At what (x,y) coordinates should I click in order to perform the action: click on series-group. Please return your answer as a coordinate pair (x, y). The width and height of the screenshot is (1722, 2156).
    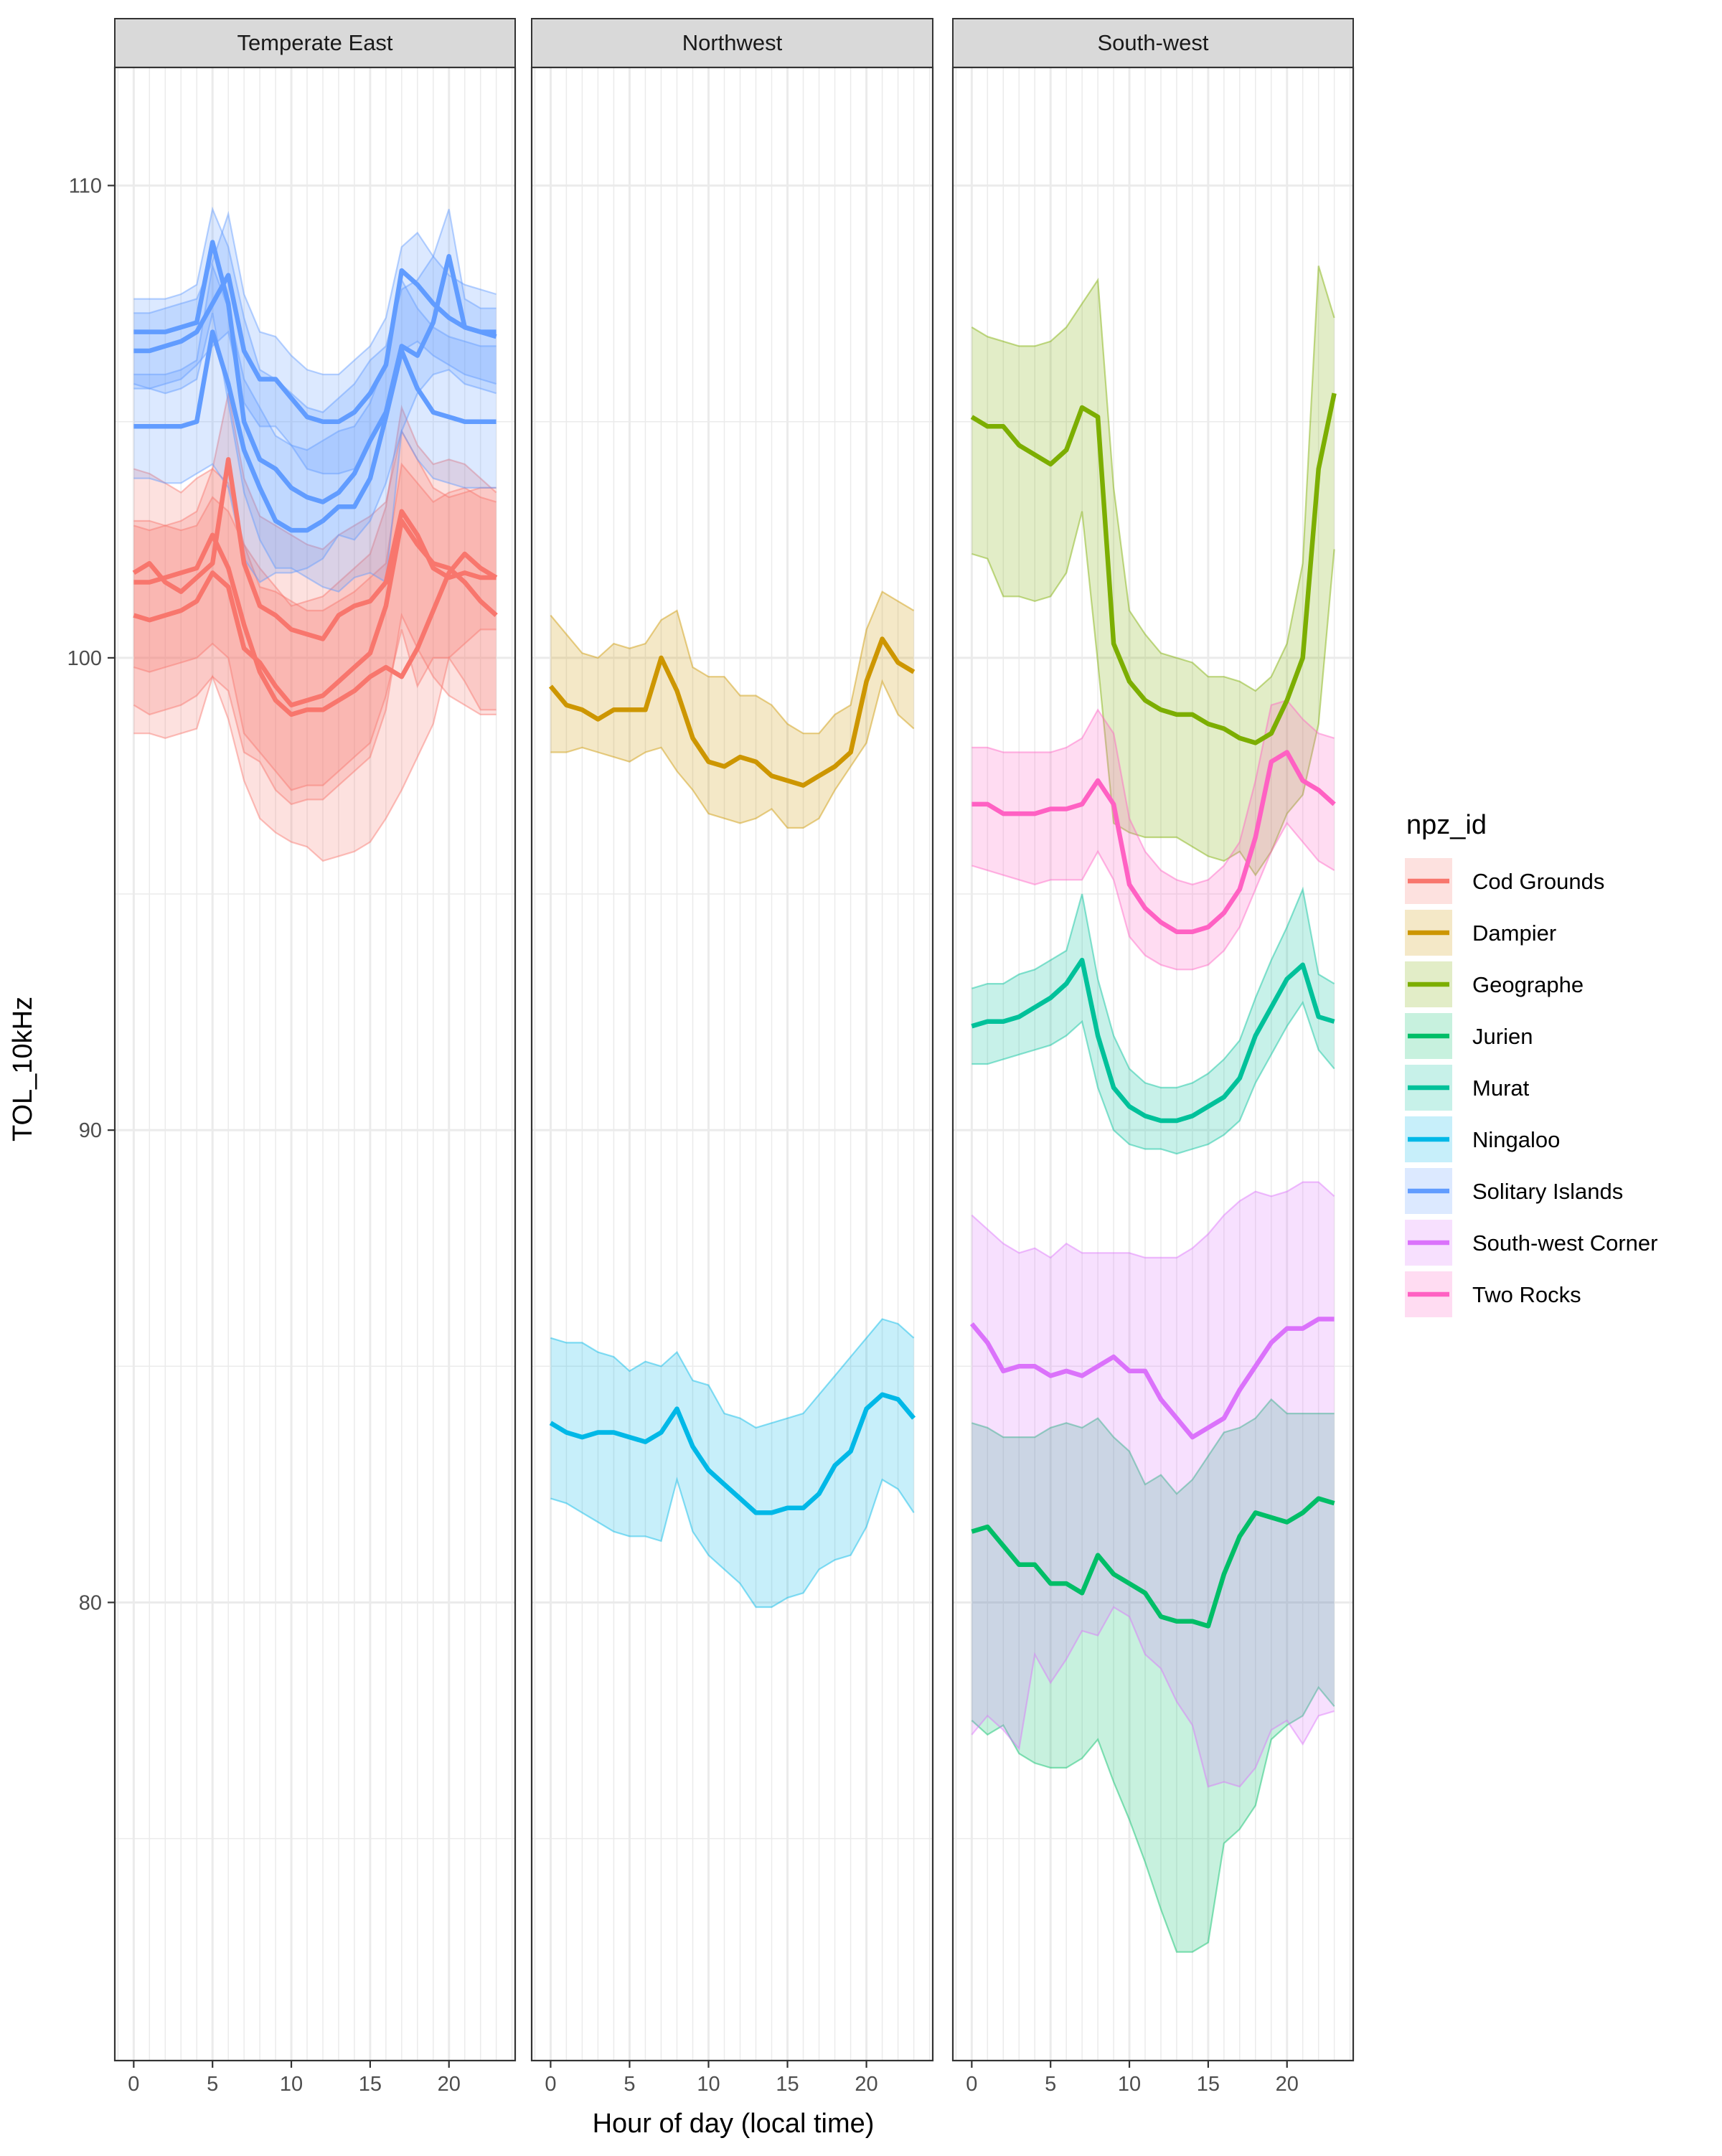
    Looking at the image, I should click on (732, 1099).